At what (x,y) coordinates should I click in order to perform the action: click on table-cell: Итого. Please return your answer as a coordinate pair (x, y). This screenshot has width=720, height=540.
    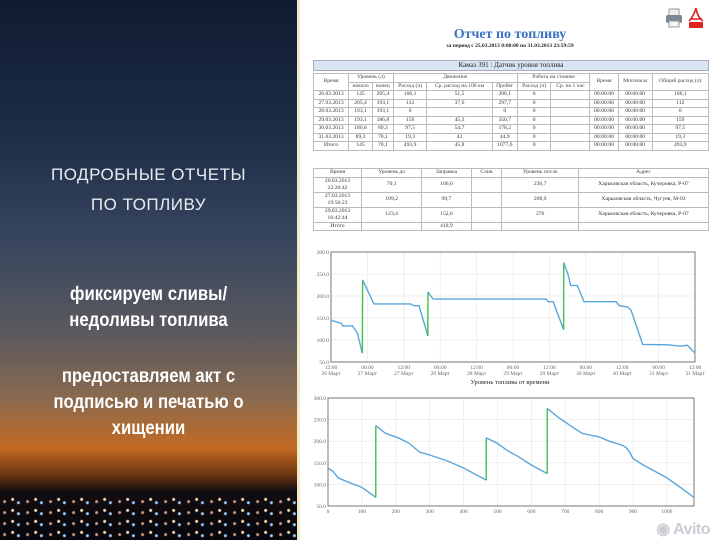
    Looking at the image, I should click on (337, 226).